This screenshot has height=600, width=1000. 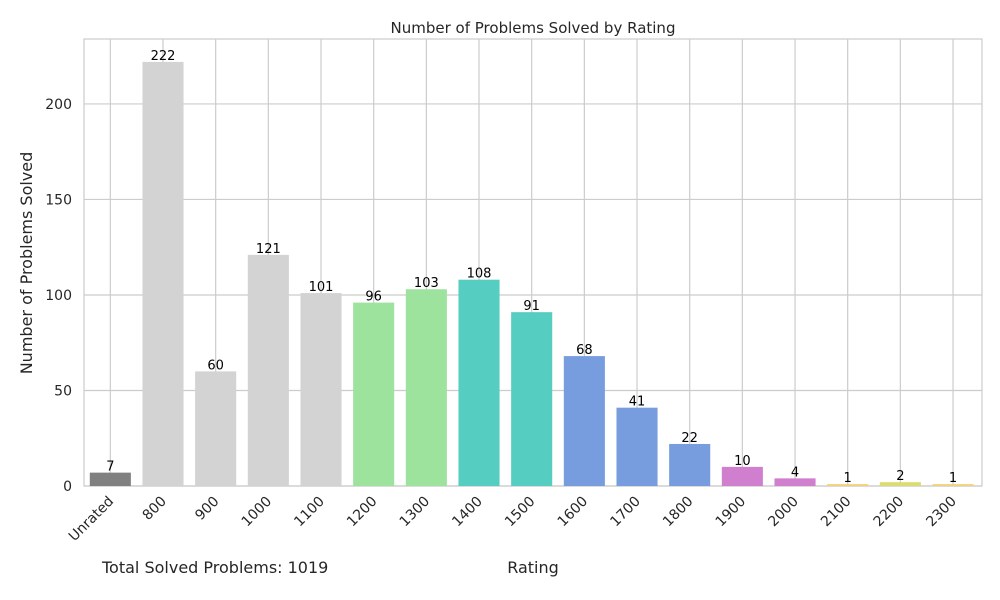 What do you see at coordinates (479, 274) in the screenshot?
I see `bar-value-label: 108` at bounding box center [479, 274].